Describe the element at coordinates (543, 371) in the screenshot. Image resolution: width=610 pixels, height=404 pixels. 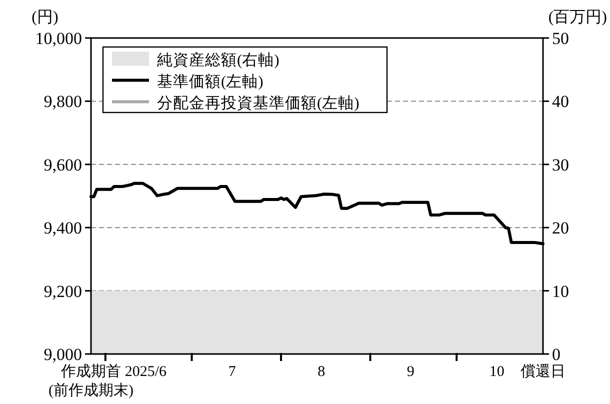
I see `x-tick-label: 償還日` at that location.